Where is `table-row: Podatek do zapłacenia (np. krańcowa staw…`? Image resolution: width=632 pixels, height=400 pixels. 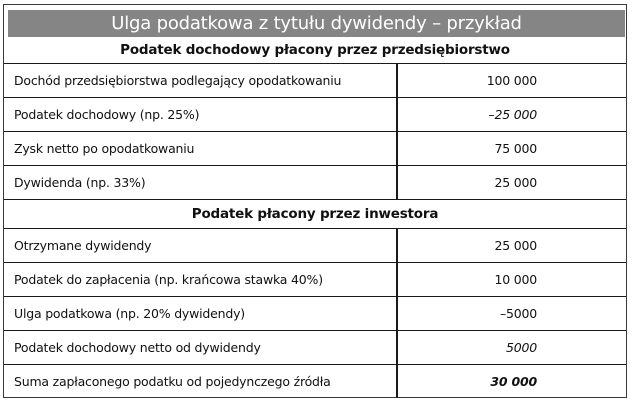 table-row: Podatek do zapłacenia (np. krańcowa staw… is located at coordinates (315, 279).